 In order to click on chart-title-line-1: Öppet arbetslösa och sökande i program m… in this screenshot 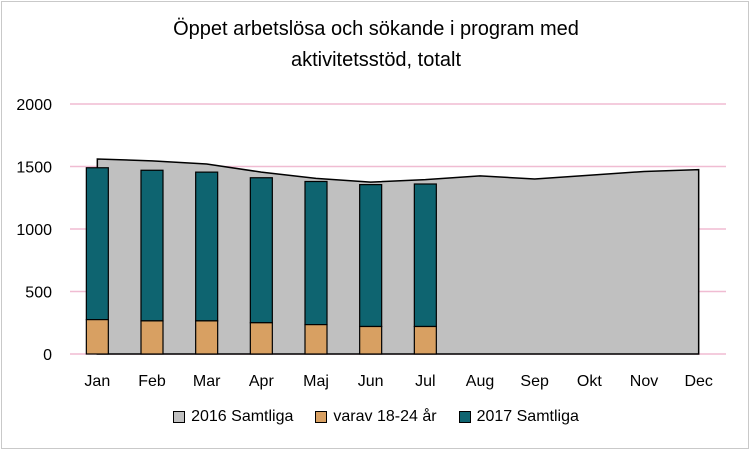, I will do `click(376, 29)`.